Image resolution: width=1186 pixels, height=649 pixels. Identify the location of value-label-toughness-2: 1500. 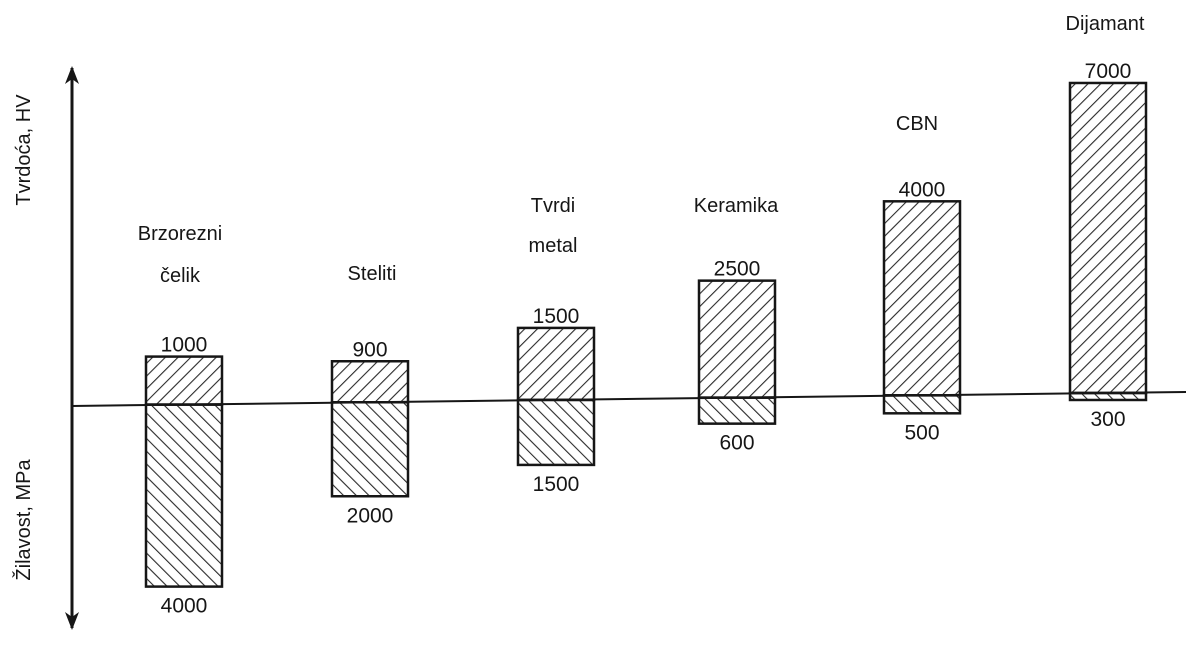
(556, 484).